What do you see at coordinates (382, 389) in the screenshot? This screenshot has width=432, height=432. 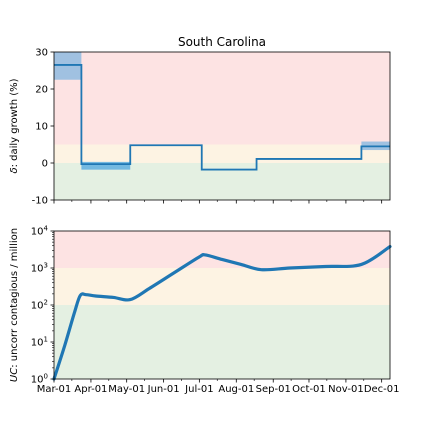 I see `x-tick-label: Dec-01` at bounding box center [382, 389].